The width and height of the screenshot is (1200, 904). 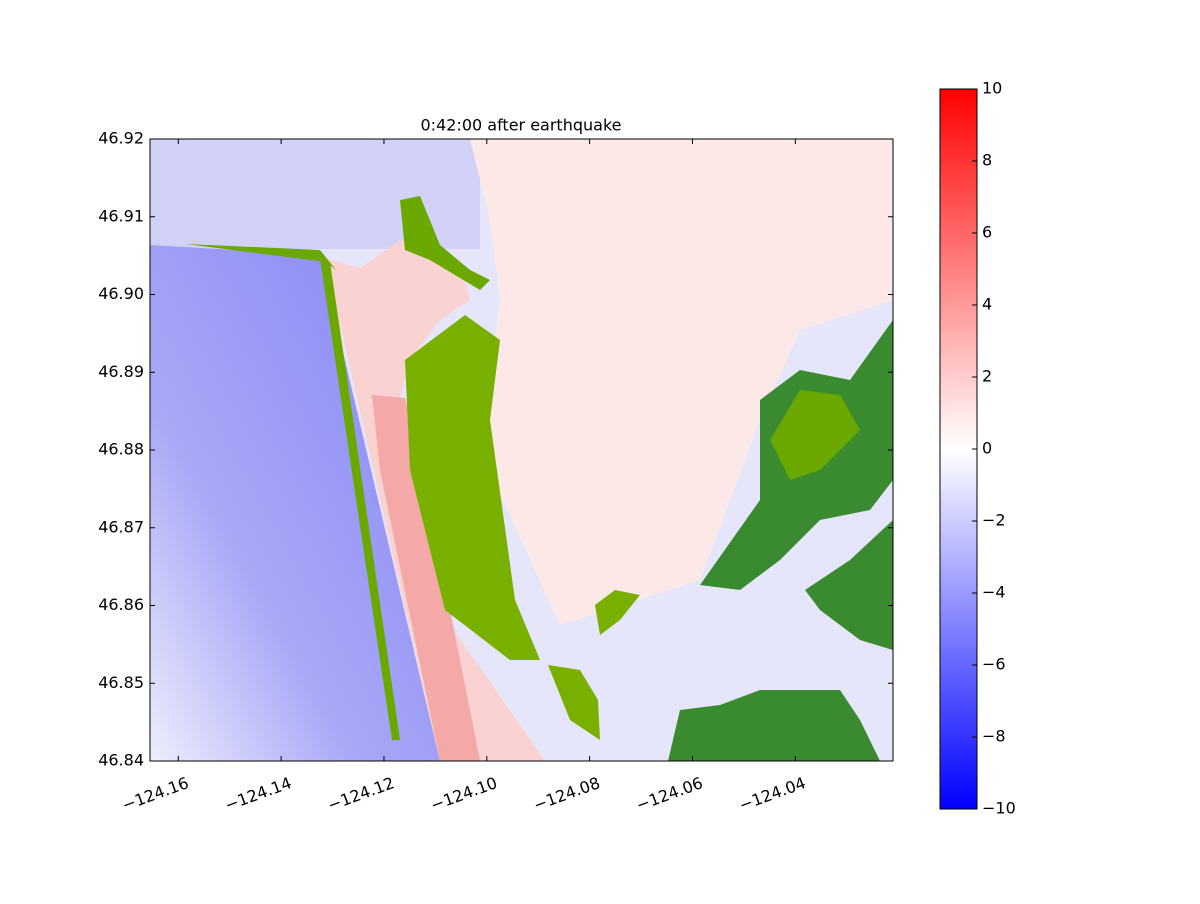 I want to click on colorbar-tick-label: 8, so click(x=987, y=160).